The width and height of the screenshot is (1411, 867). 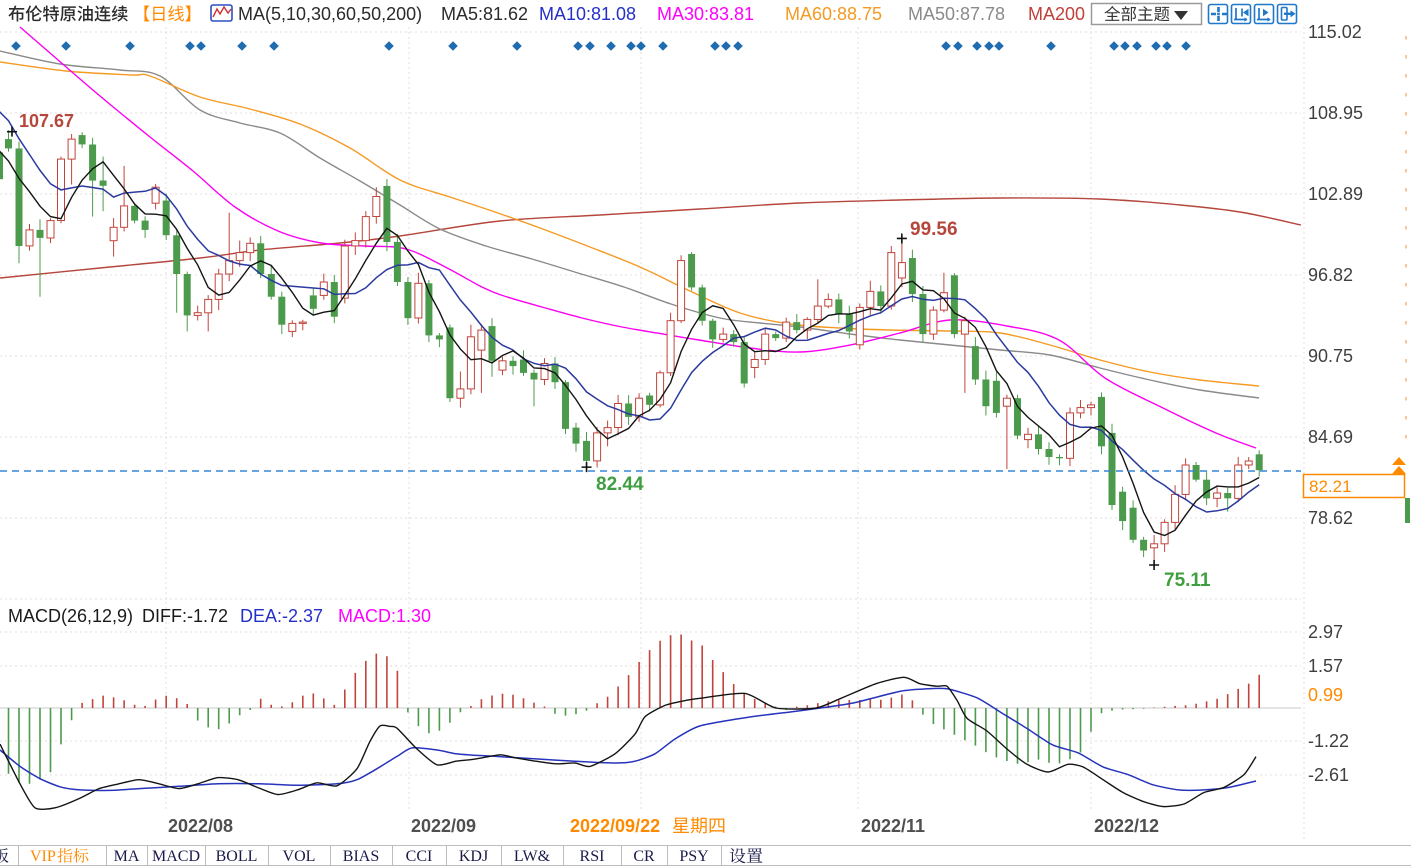 I want to click on svg-text: 78.62, so click(x=1330, y=518).